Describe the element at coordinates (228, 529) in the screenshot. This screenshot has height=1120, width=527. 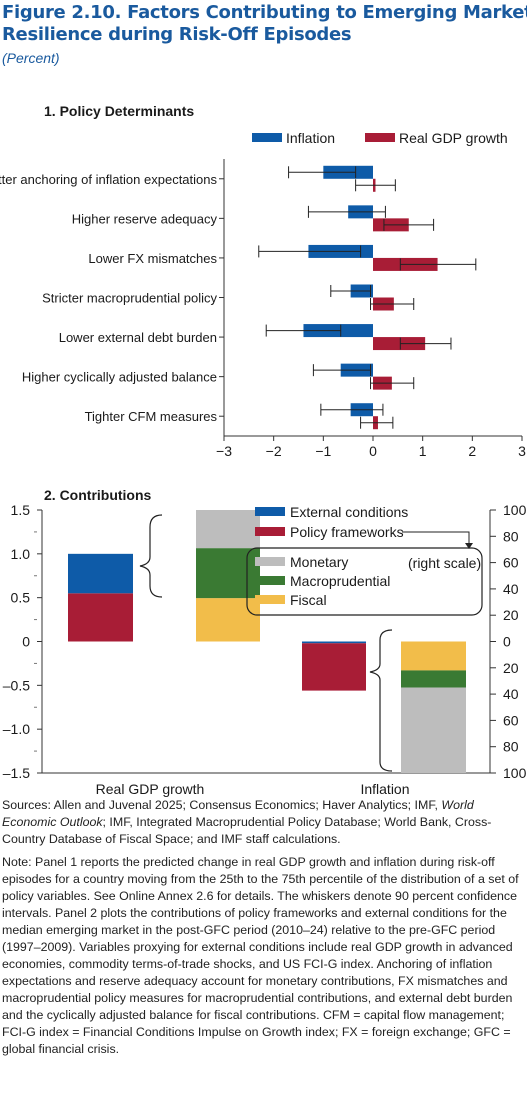
I see `right-scale-bar-real-gdp-growth-monetary` at that location.